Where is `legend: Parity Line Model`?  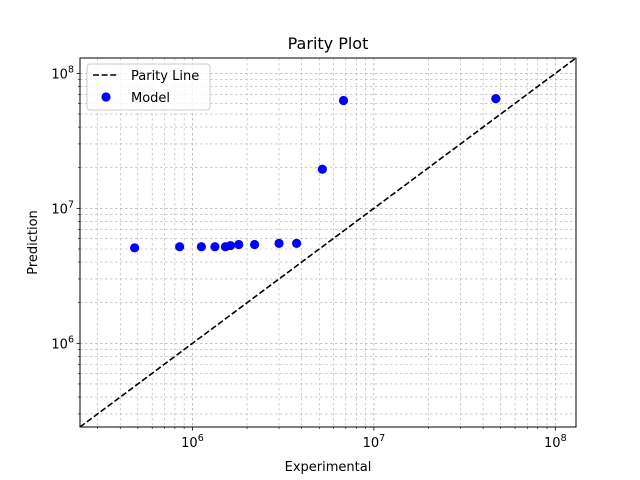
legend: Parity Line Model is located at coordinates (148, 87).